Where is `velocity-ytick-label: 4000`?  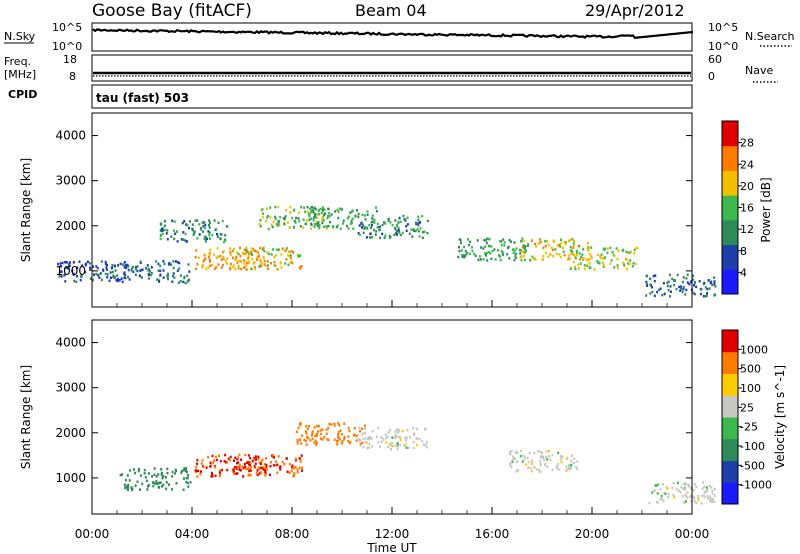 velocity-ytick-label: 4000 is located at coordinates (70, 343).